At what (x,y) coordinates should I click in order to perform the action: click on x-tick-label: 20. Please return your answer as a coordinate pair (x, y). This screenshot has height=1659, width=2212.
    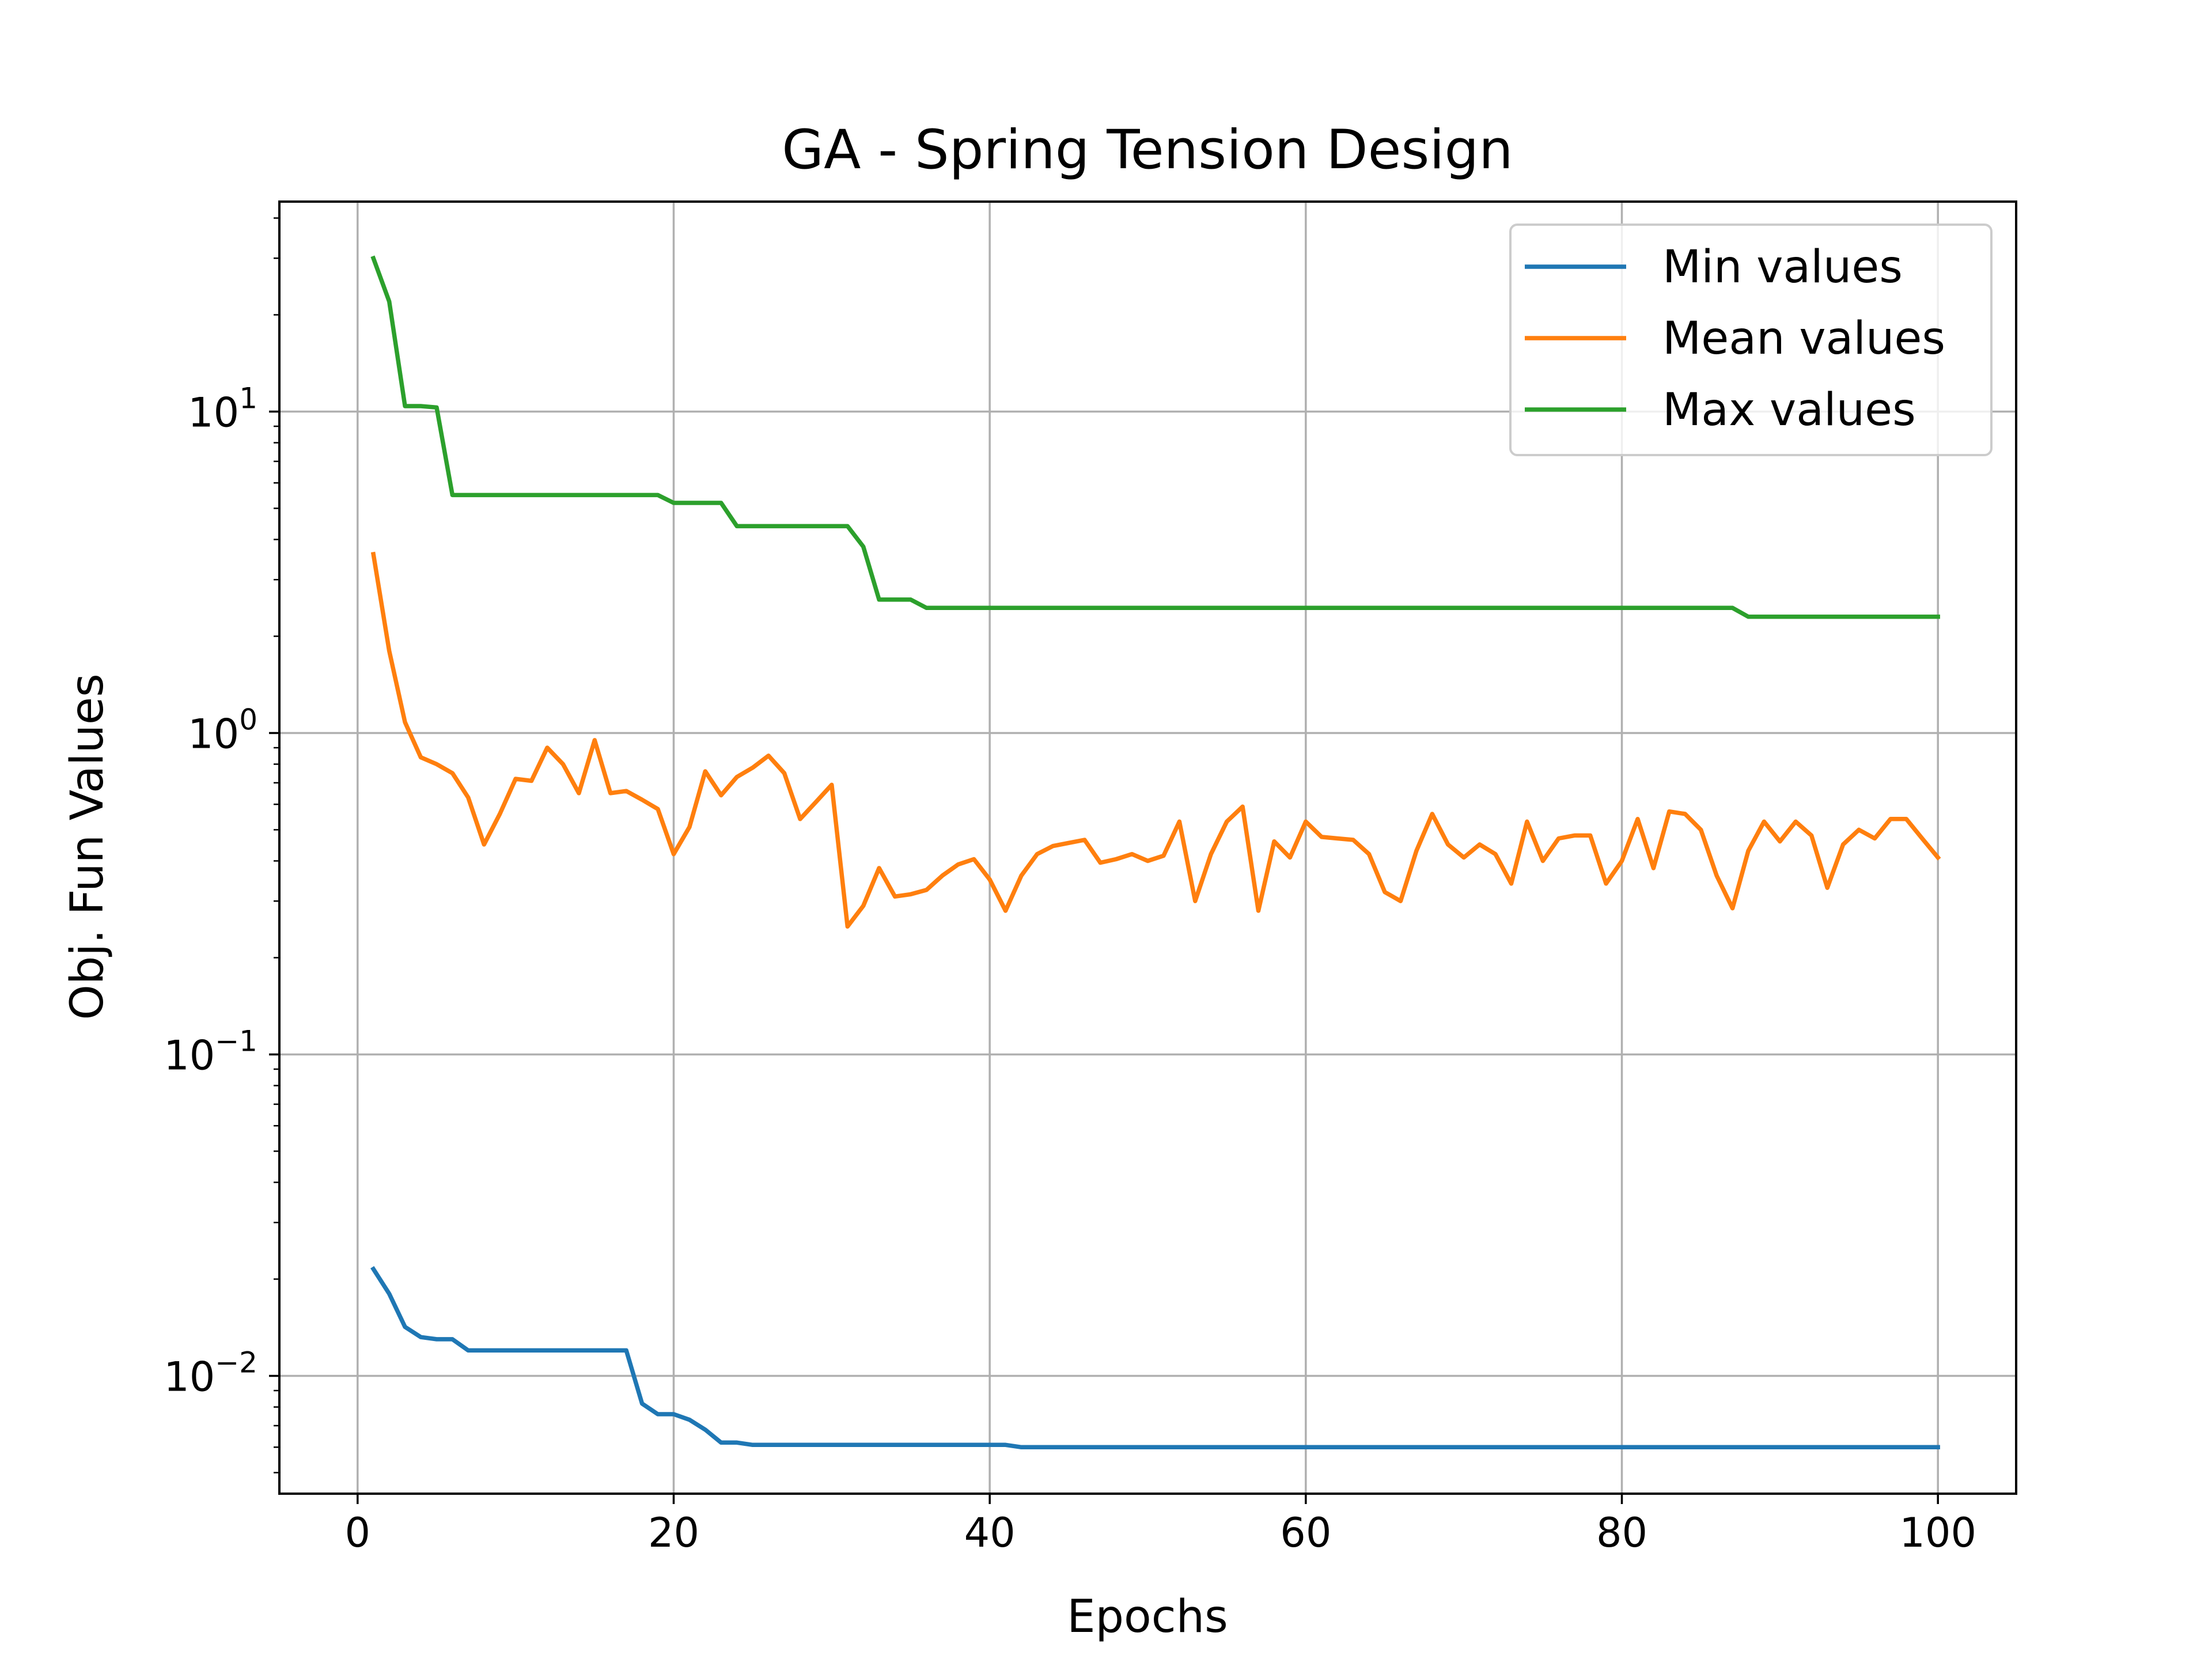
    Looking at the image, I should click on (673, 1532).